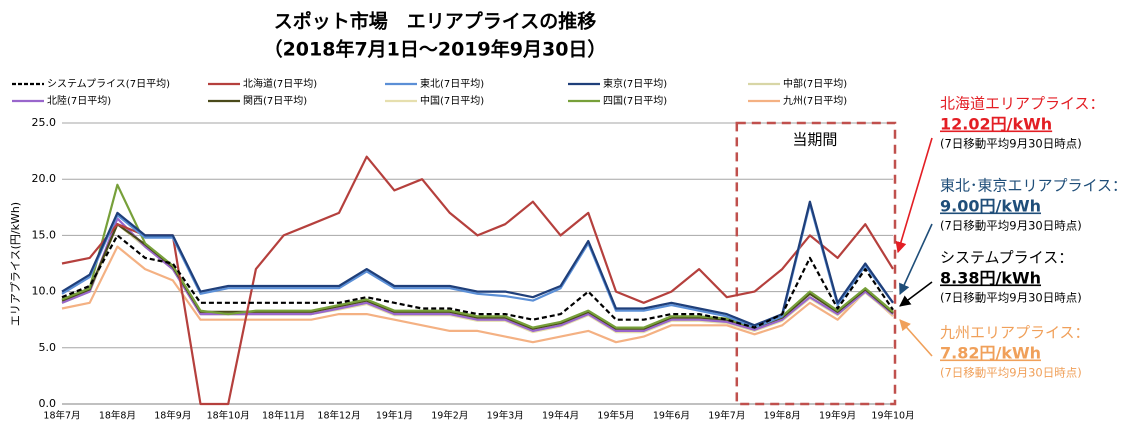 This screenshot has height=424, width=1124. What do you see at coordinates (280, 83) in the screenshot?
I see `legend-label: 北海道(7日平均)` at bounding box center [280, 83].